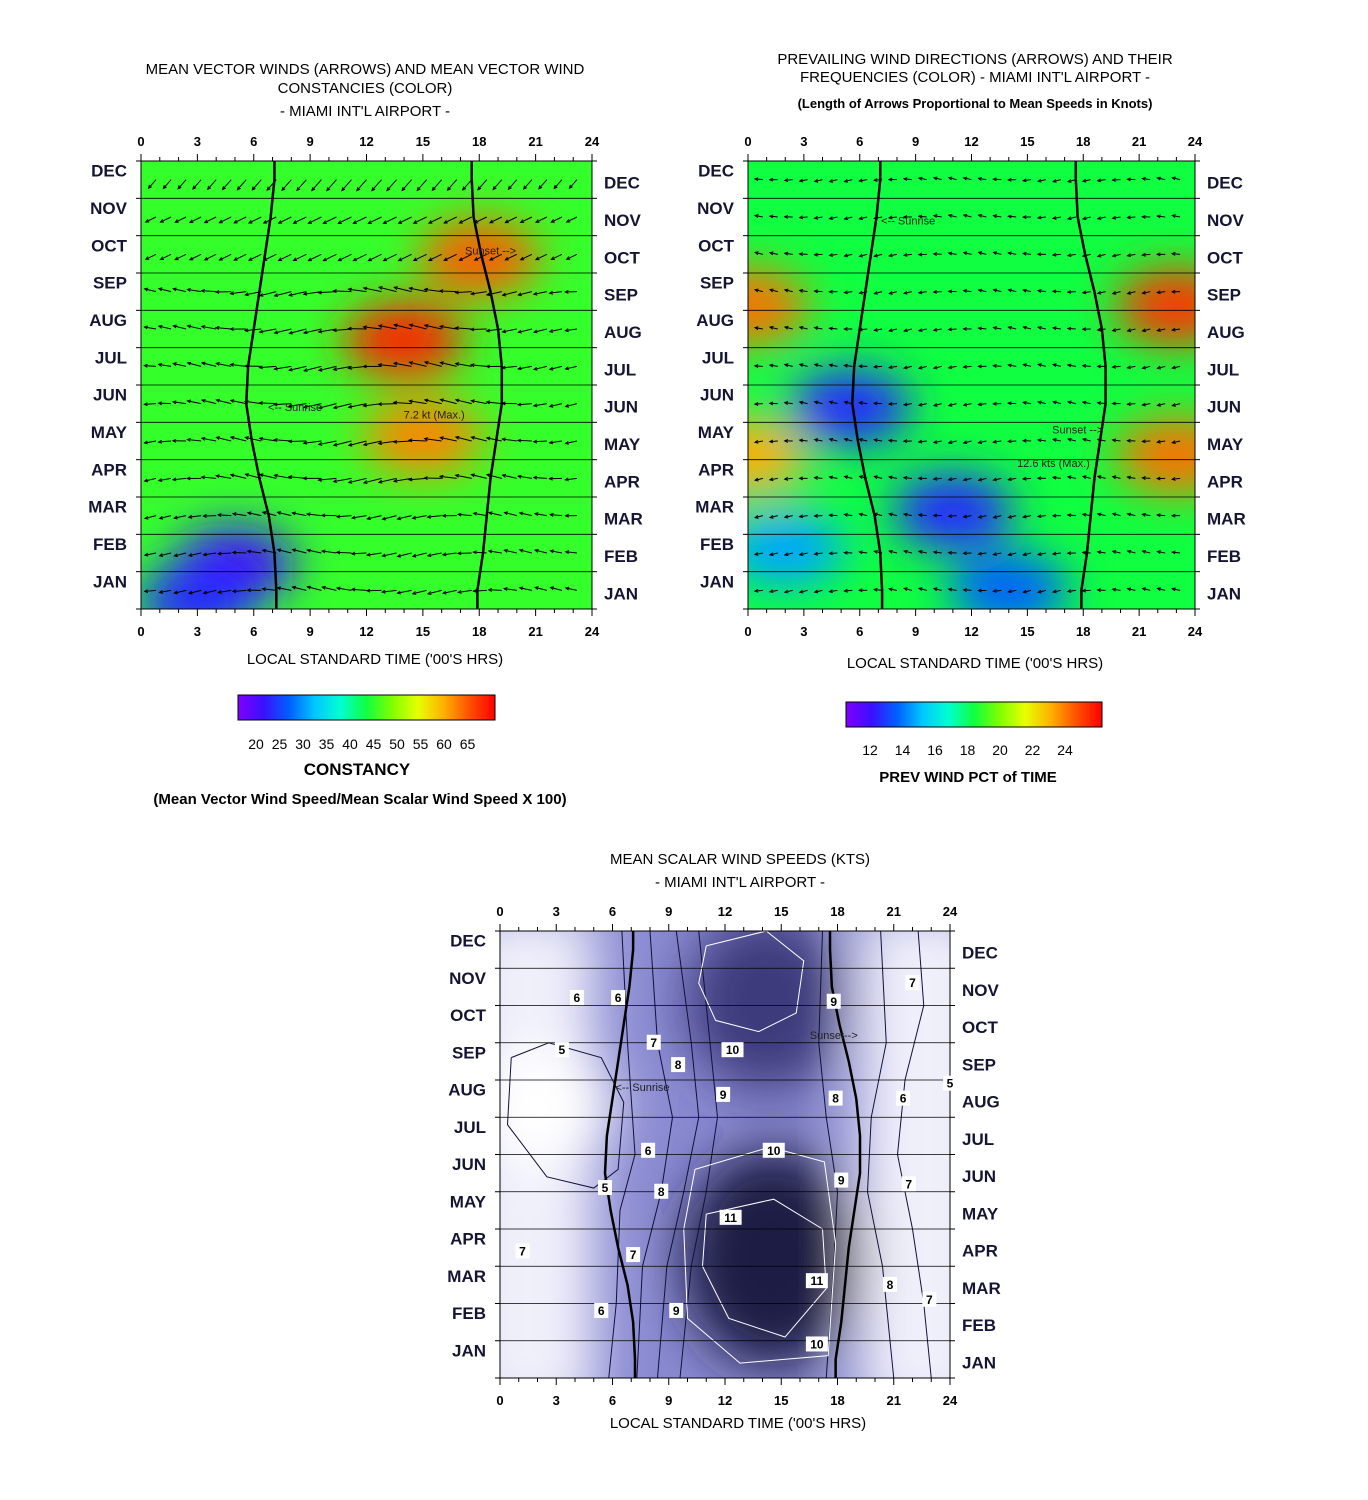 Image resolution: width=1368 pixels, height=1500 pixels. Describe the element at coordinates (365, 88) in the screenshot. I see `constancy-title-line-2: CONSTANCIES (COLOR)` at that location.